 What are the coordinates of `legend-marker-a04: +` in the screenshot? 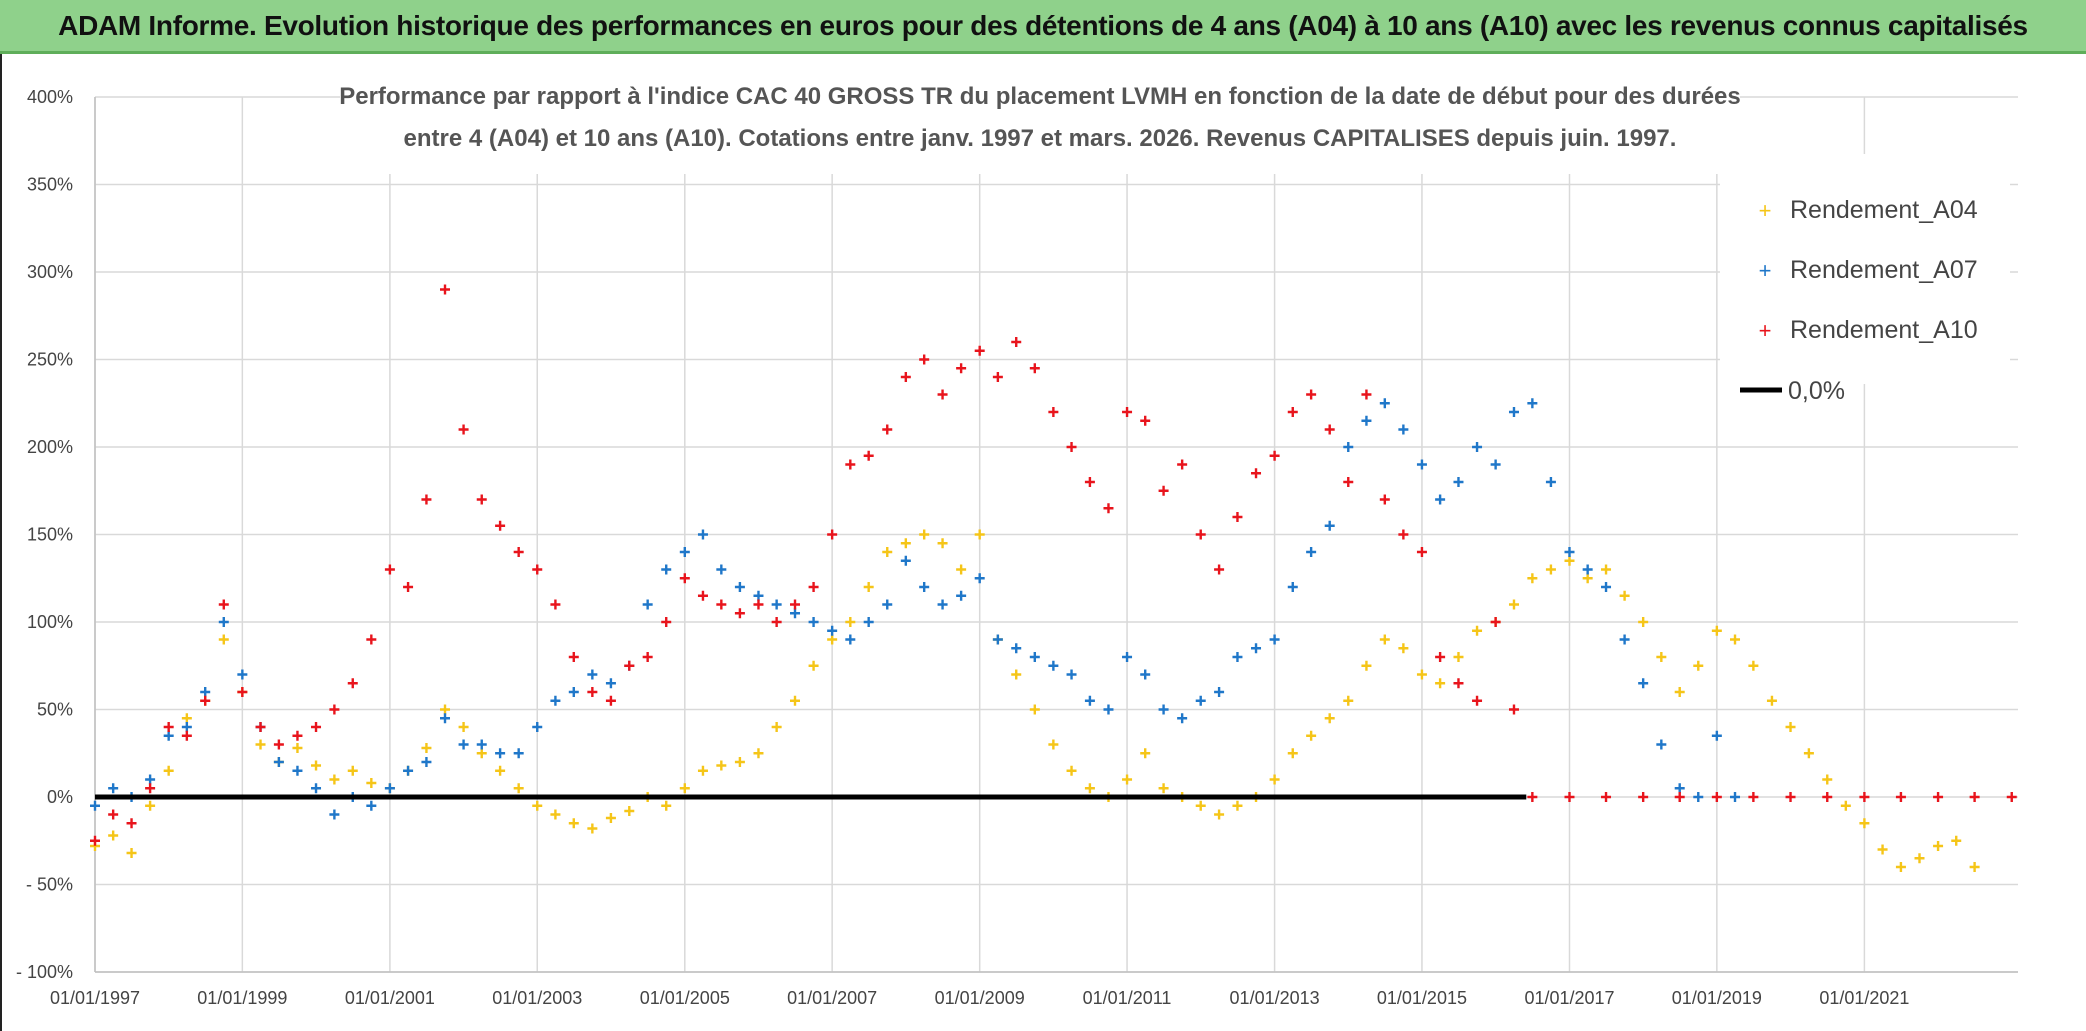 It's located at (1765, 210).